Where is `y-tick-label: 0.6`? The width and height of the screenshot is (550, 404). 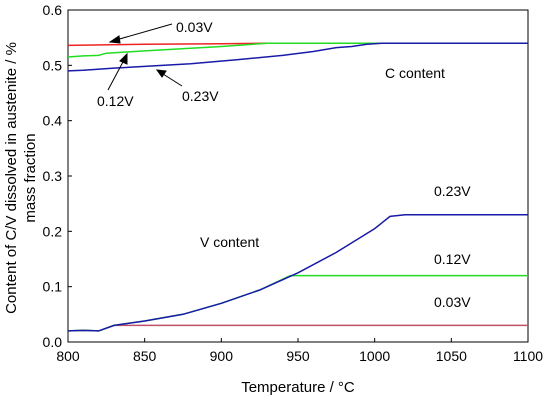
y-tick-label: 0.6 is located at coordinates (53, 10).